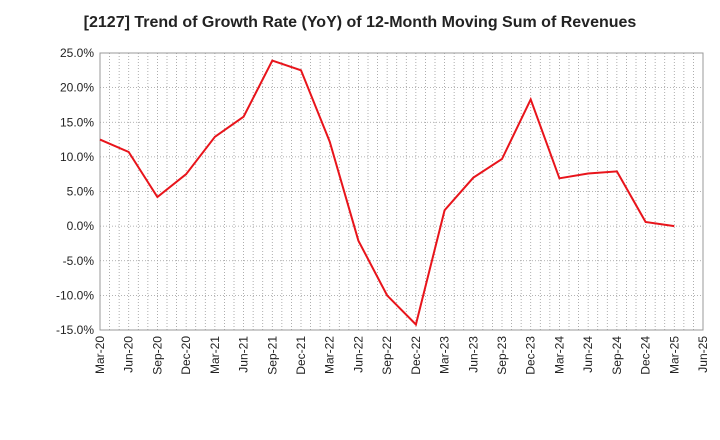  What do you see at coordinates (244, 354) in the screenshot?
I see `x-tick-label: Jun-21` at bounding box center [244, 354].